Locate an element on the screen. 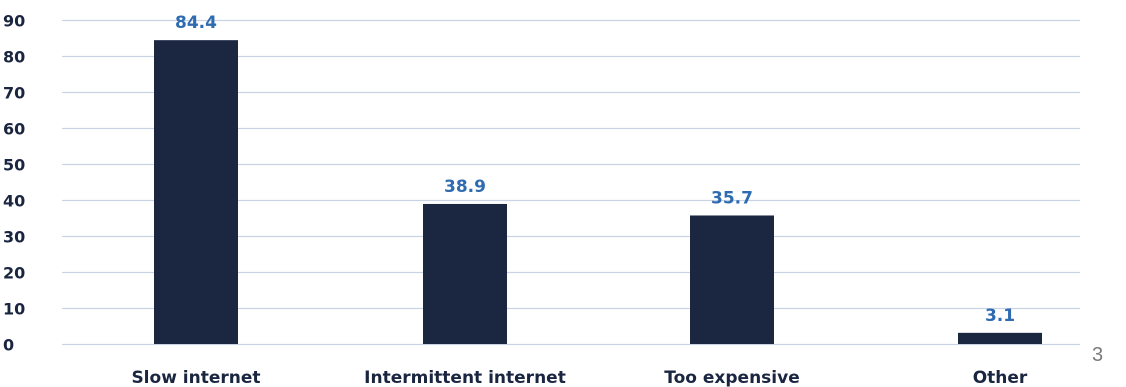 This screenshot has width=1126, height=387. y-tick-label-10: 10 is located at coordinates (14, 309).